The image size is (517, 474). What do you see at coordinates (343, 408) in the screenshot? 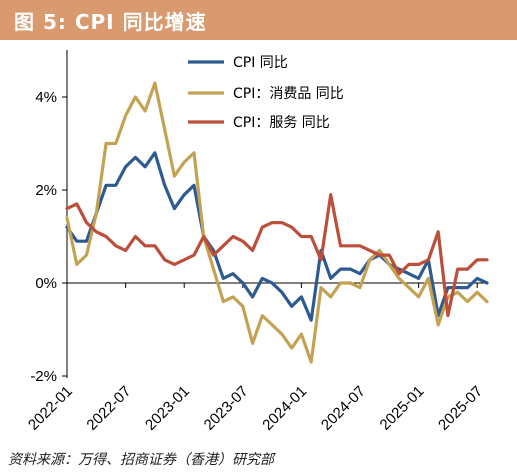
I see `x-tick-label: 2024-07` at bounding box center [343, 408].